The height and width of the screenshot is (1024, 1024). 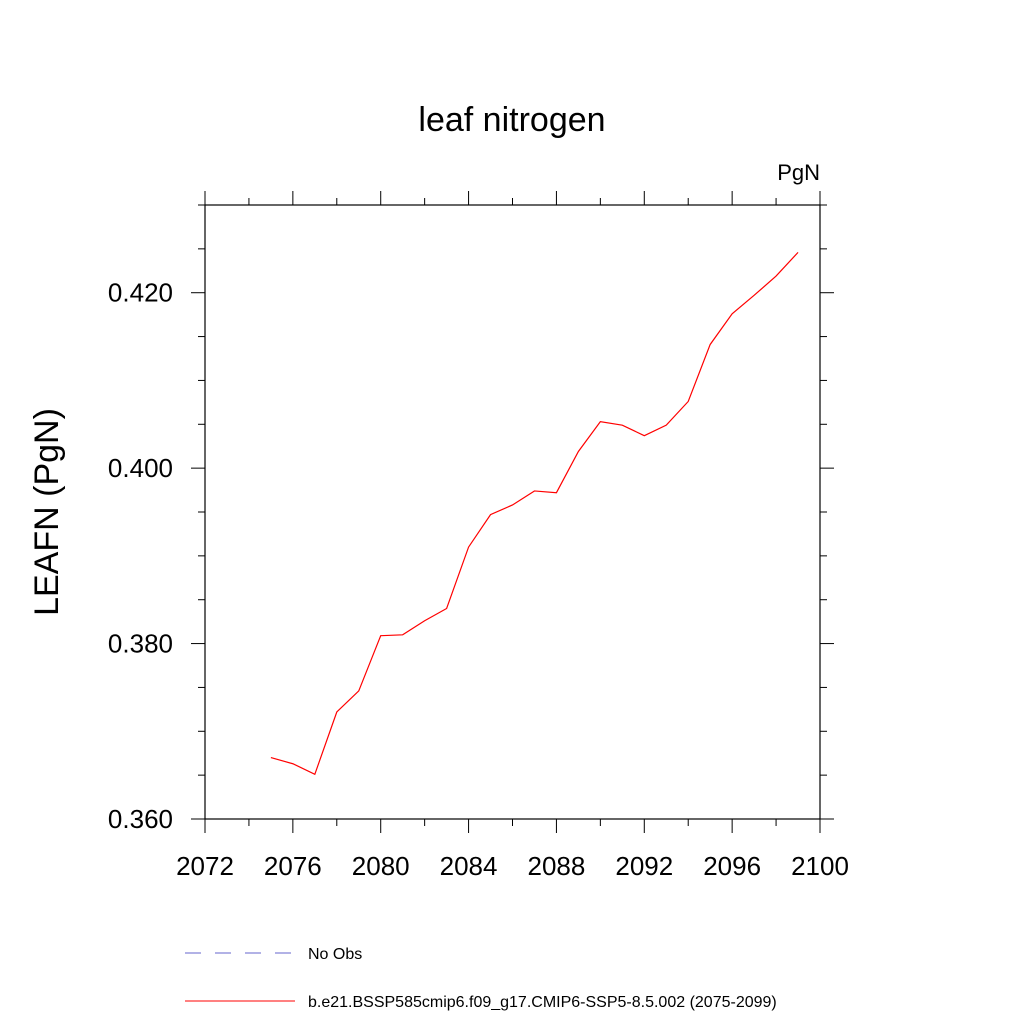 I want to click on chart-title: leaf nitrogen, so click(x=511, y=120).